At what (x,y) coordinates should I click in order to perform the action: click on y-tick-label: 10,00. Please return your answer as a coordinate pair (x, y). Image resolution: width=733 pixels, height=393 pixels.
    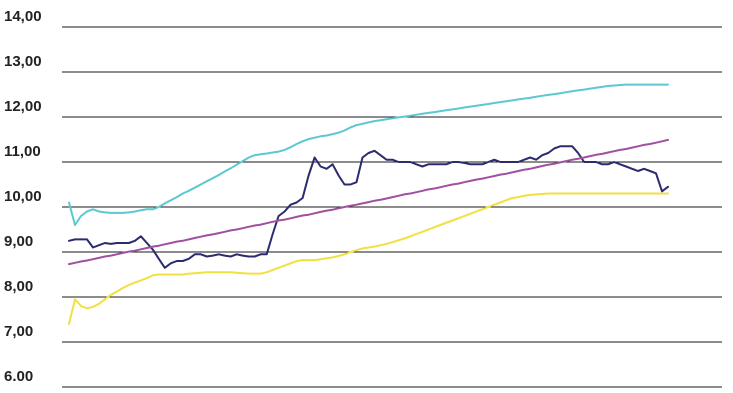
    Looking at the image, I should click on (23, 196).